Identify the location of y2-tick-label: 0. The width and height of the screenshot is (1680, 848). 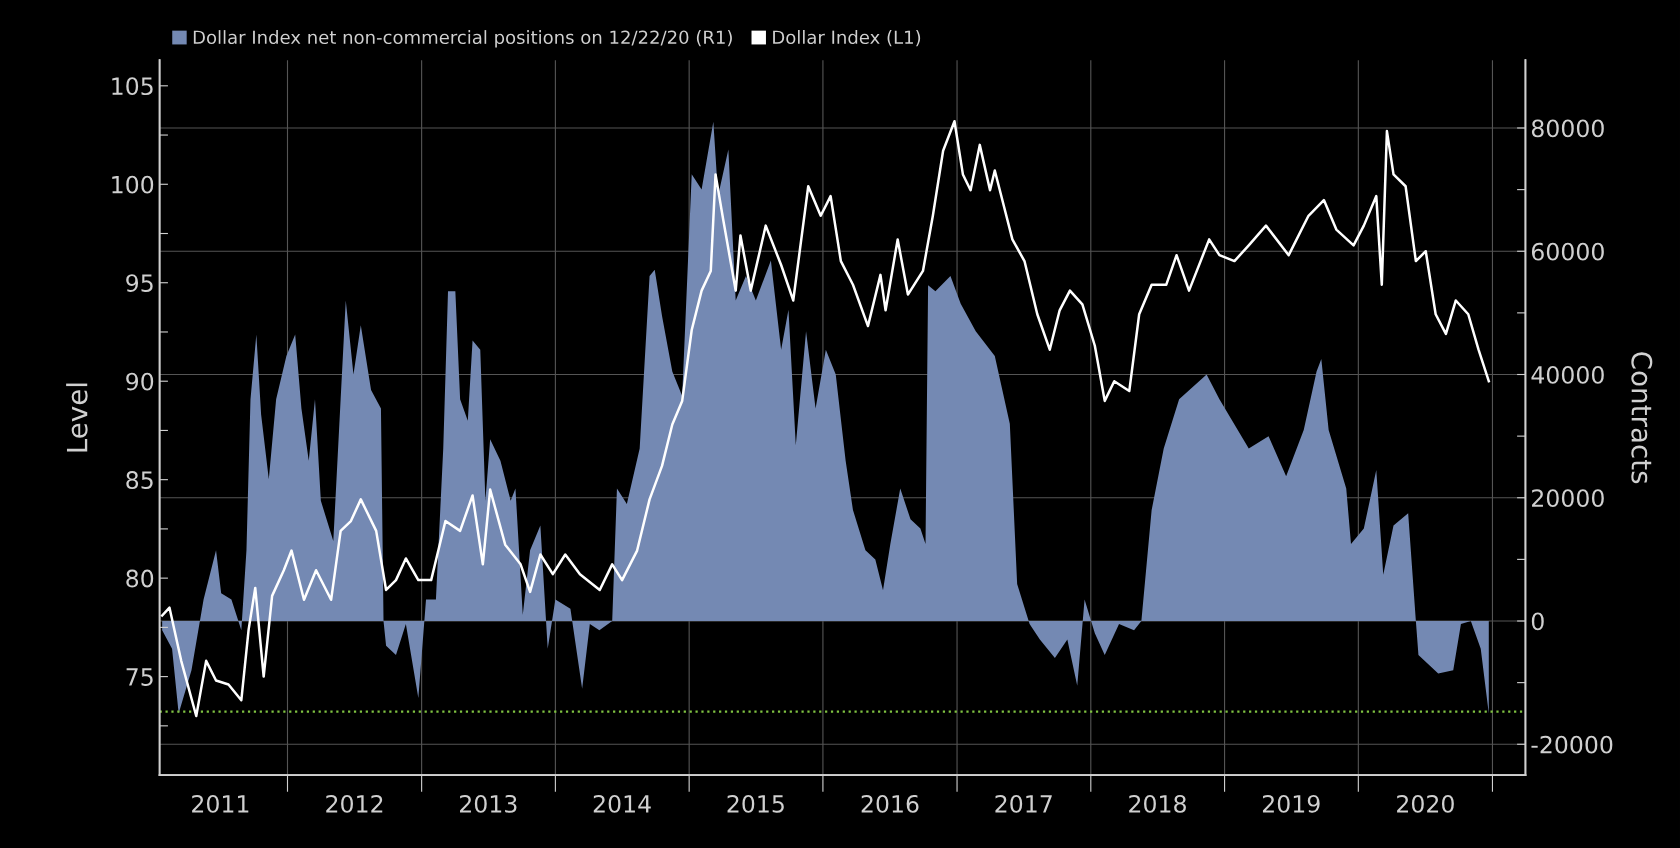
(1537, 621).